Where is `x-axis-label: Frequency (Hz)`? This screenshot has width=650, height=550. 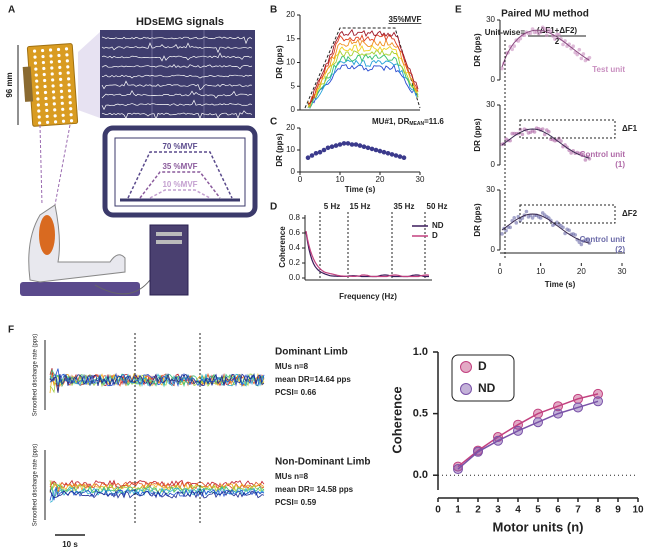
x-axis-label: Frequency (Hz) is located at coordinates (368, 296).